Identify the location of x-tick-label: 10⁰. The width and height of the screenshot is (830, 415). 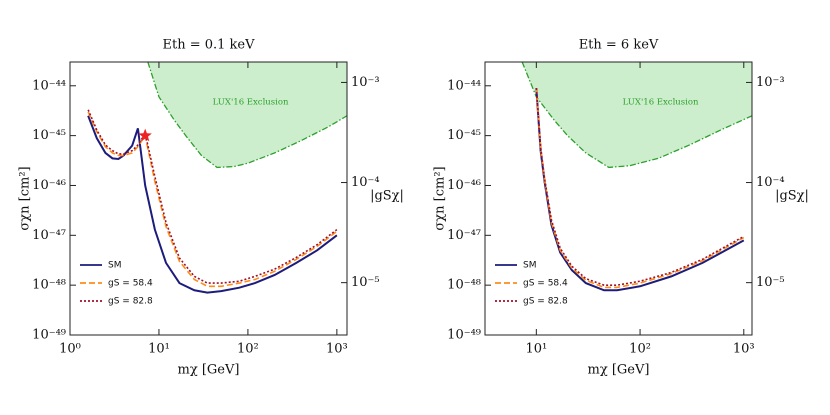
(70, 349).